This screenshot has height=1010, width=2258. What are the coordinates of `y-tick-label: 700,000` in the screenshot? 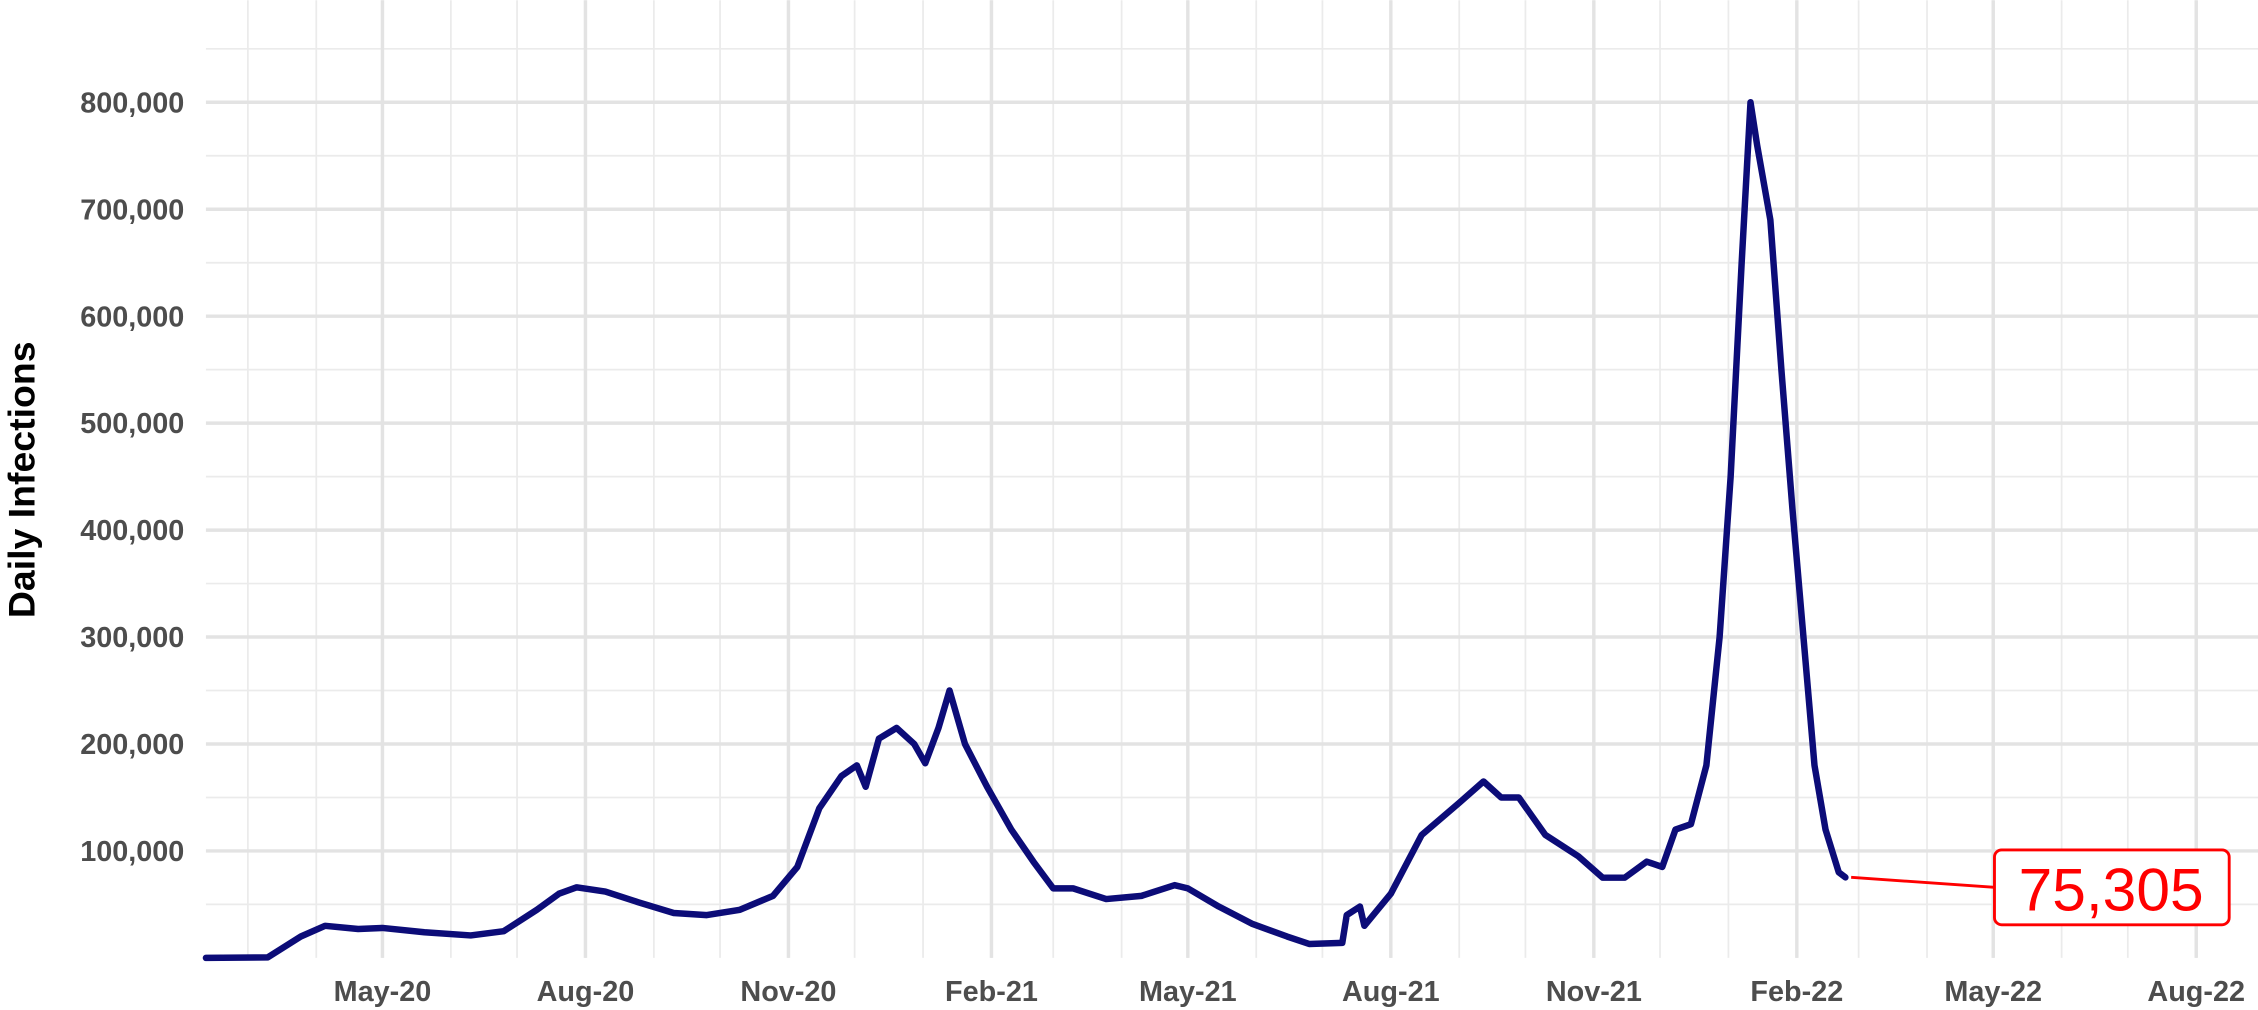 It's located at (132, 210).